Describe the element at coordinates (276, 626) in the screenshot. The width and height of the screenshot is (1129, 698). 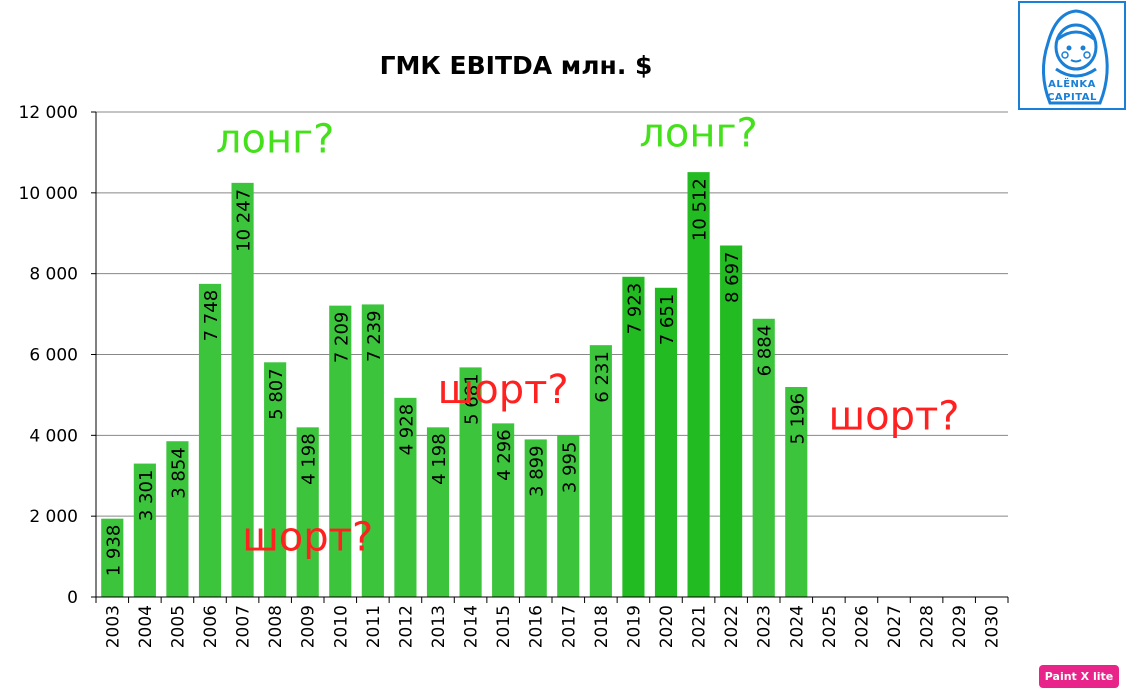
I see `x-tick-label: 2008` at that location.